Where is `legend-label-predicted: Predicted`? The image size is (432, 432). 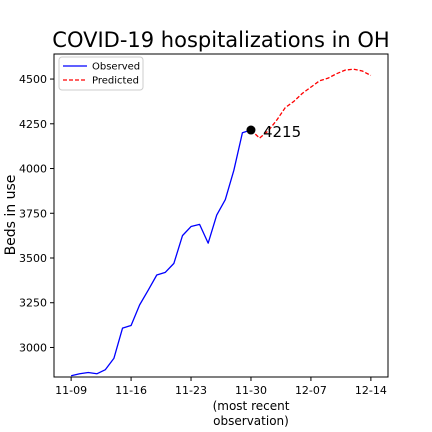
legend-label-predicted: Predicted is located at coordinates (115, 81).